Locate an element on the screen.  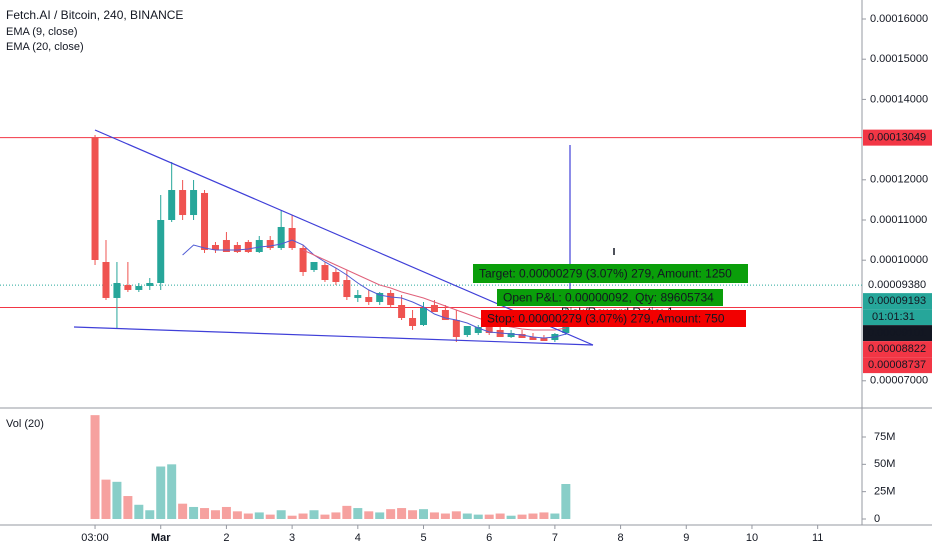
volume-tick-label: 75M is located at coordinates (884, 437).